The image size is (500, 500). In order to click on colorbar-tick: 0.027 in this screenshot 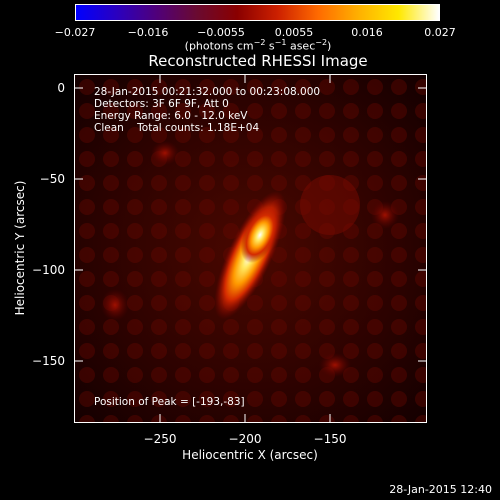, I will do `click(440, 32)`.